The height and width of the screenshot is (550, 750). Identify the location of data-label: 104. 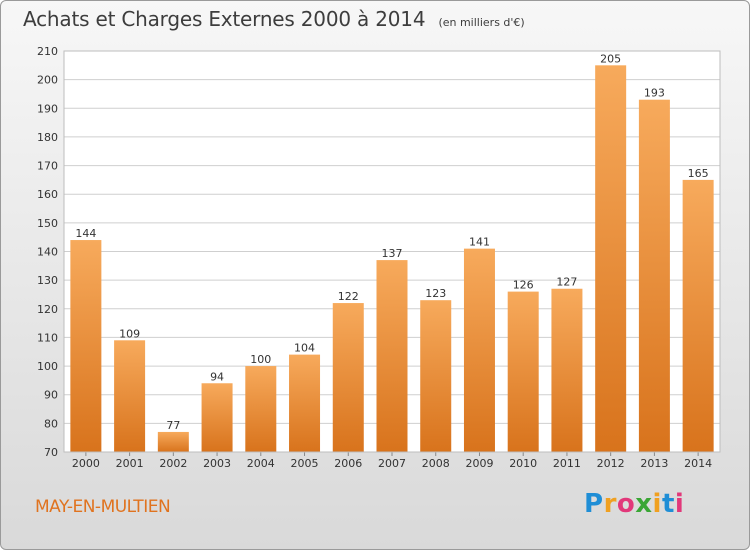
(304, 348).